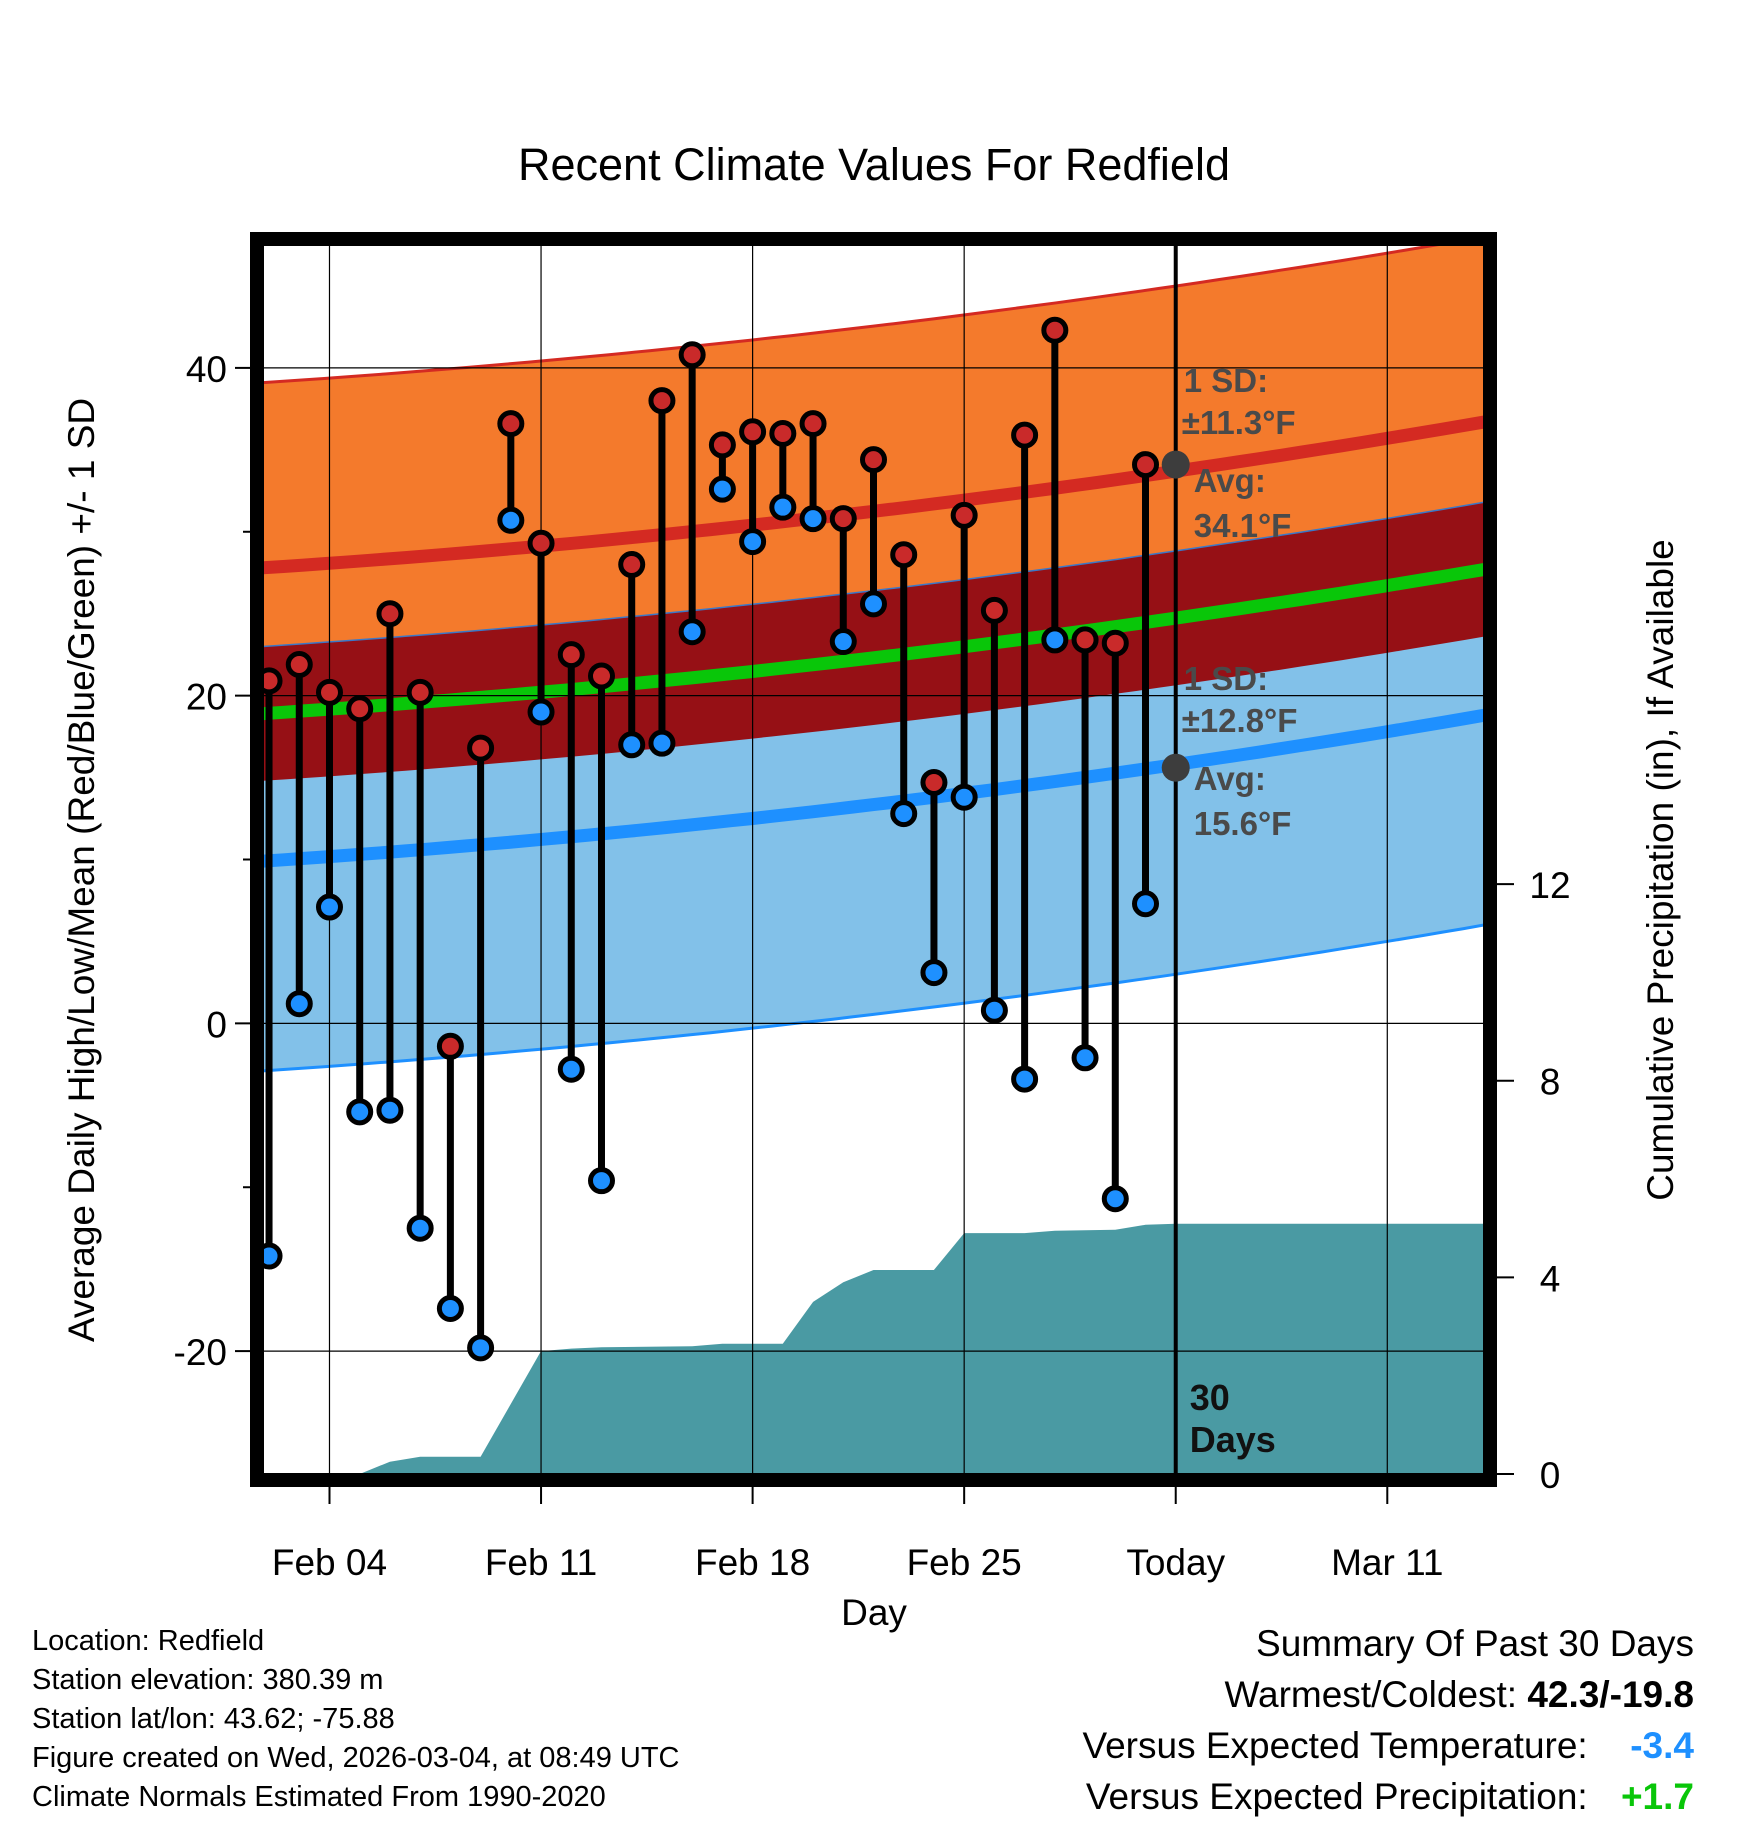 The height and width of the screenshot is (1828, 1748). Describe the element at coordinates (1226, 678) in the screenshot. I see `low-annotation-sd-label: 1 SD:` at that location.